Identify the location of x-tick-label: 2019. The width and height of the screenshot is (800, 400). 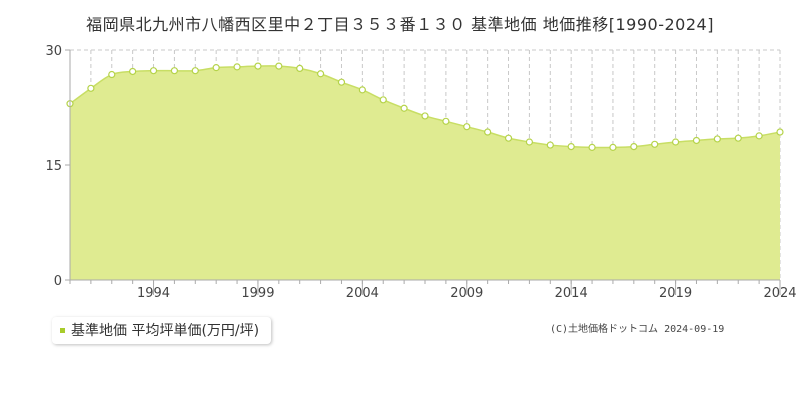
(675, 293).